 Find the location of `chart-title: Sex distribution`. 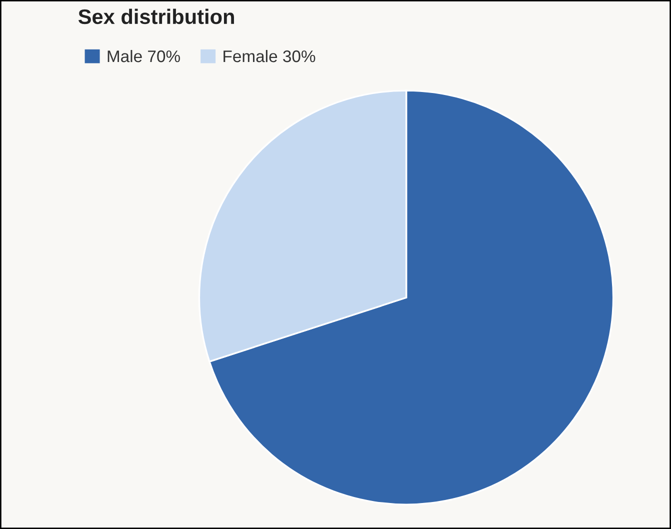

chart-title: Sex distribution is located at coordinates (156, 16).